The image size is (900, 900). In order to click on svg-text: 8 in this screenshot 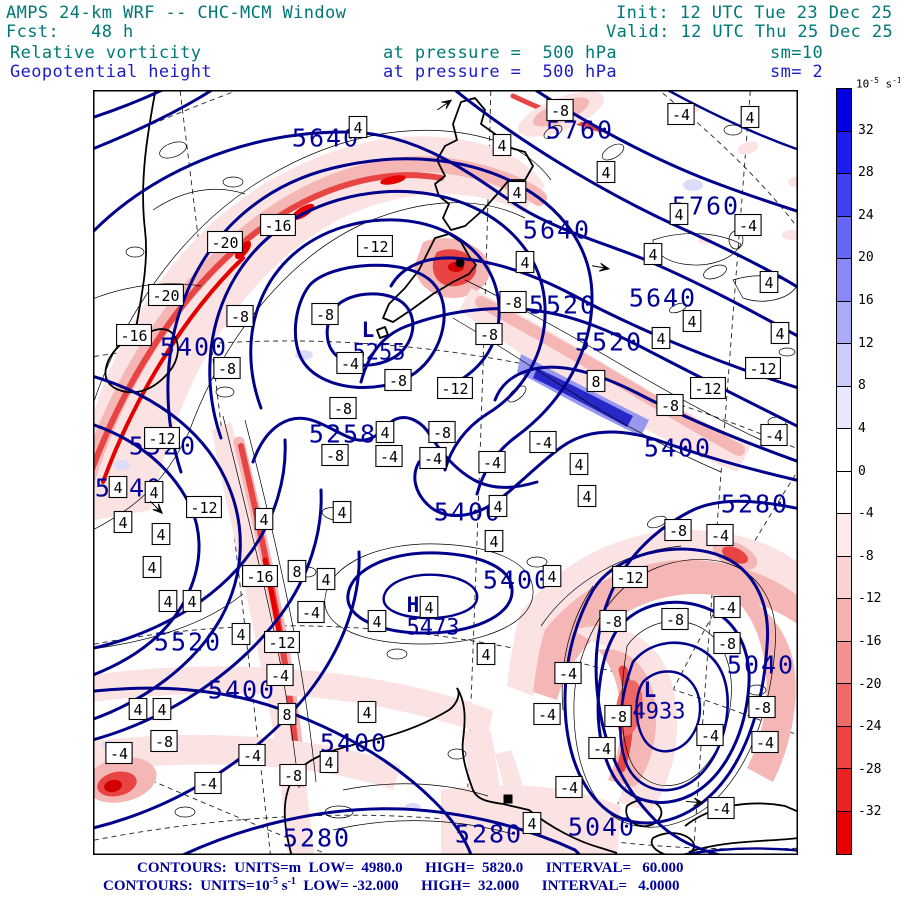, I will do `click(595, 382)`.